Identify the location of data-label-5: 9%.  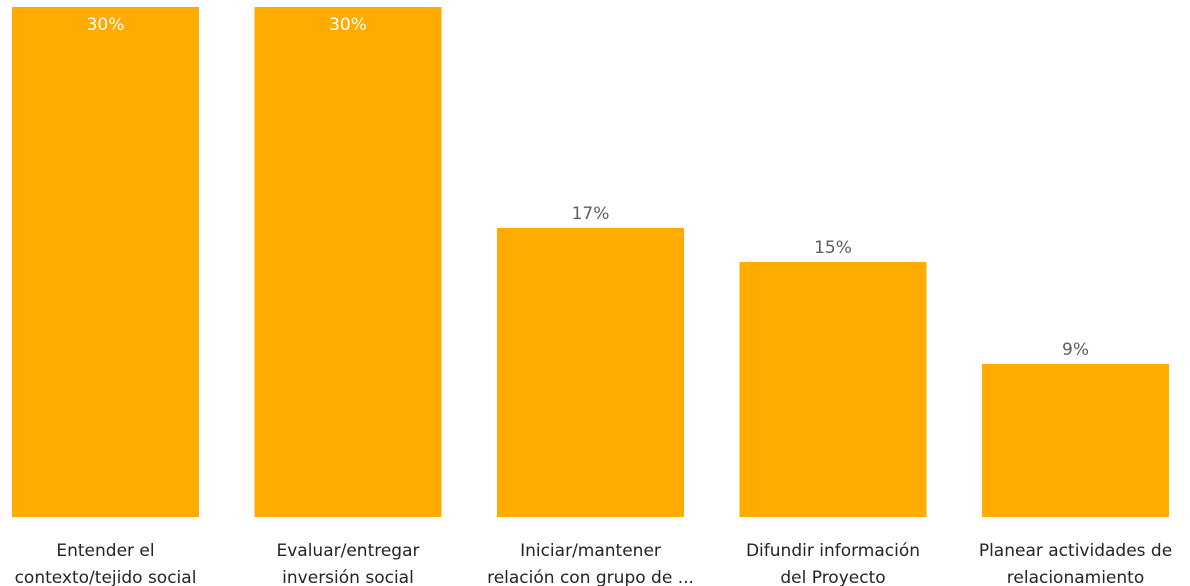
(1075, 350).